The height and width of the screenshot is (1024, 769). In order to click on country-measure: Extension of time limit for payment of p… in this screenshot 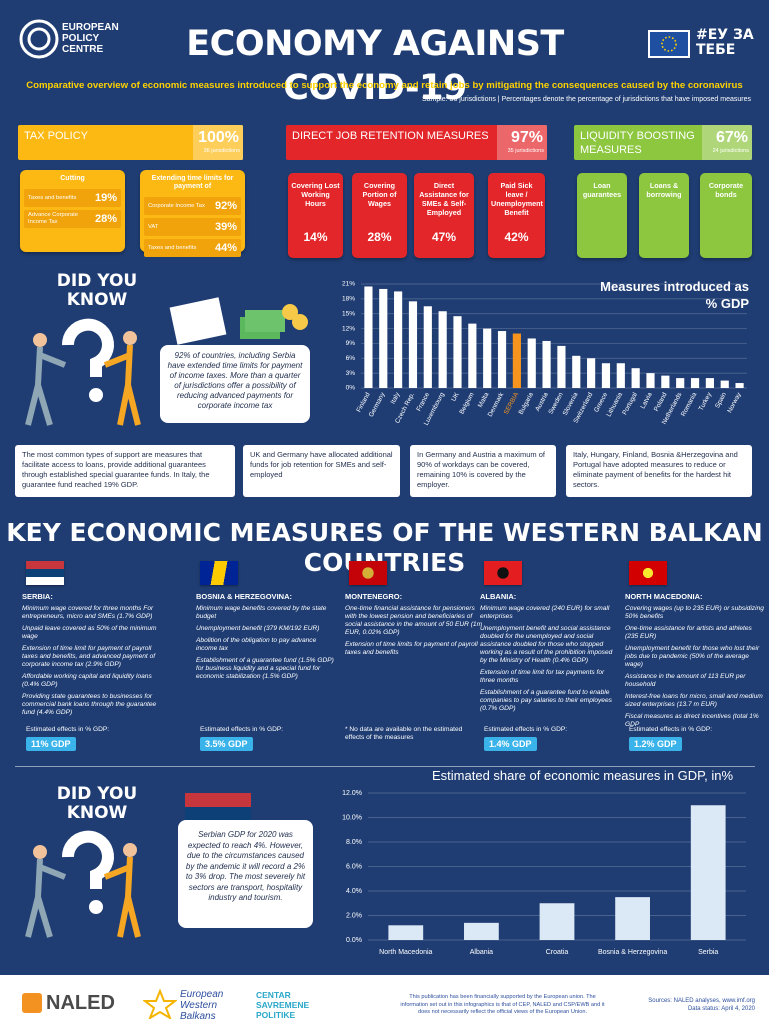, I will do `click(89, 656)`.